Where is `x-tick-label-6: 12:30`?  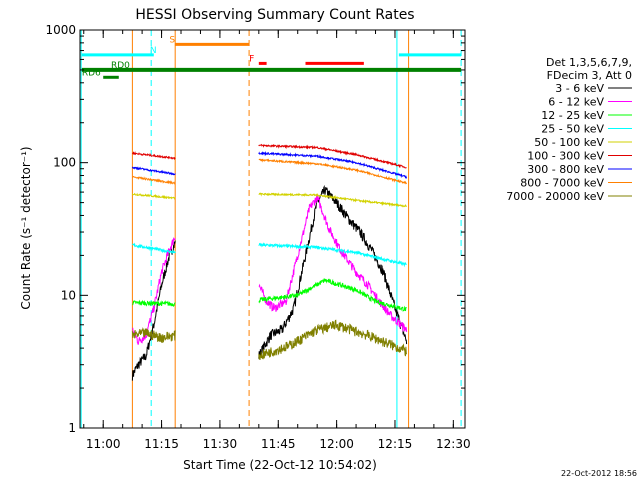
x-tick-label-6: 12:30 is located at coordinates (453, 444).